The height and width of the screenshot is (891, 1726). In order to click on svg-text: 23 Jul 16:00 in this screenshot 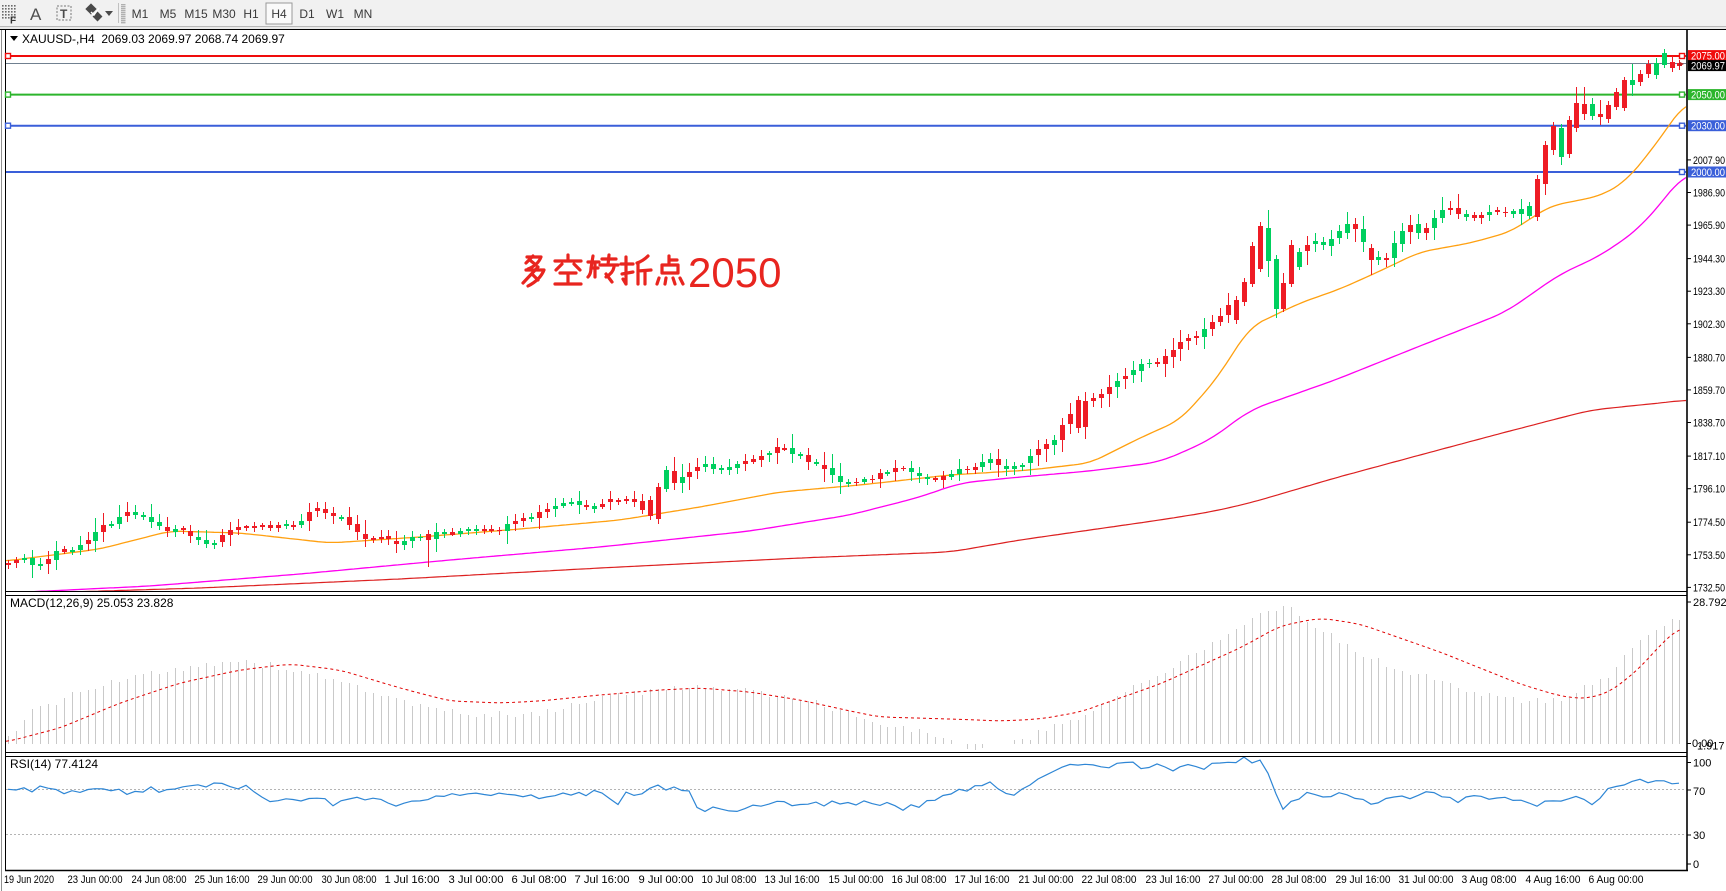, I will do `click(1173, 880)`.